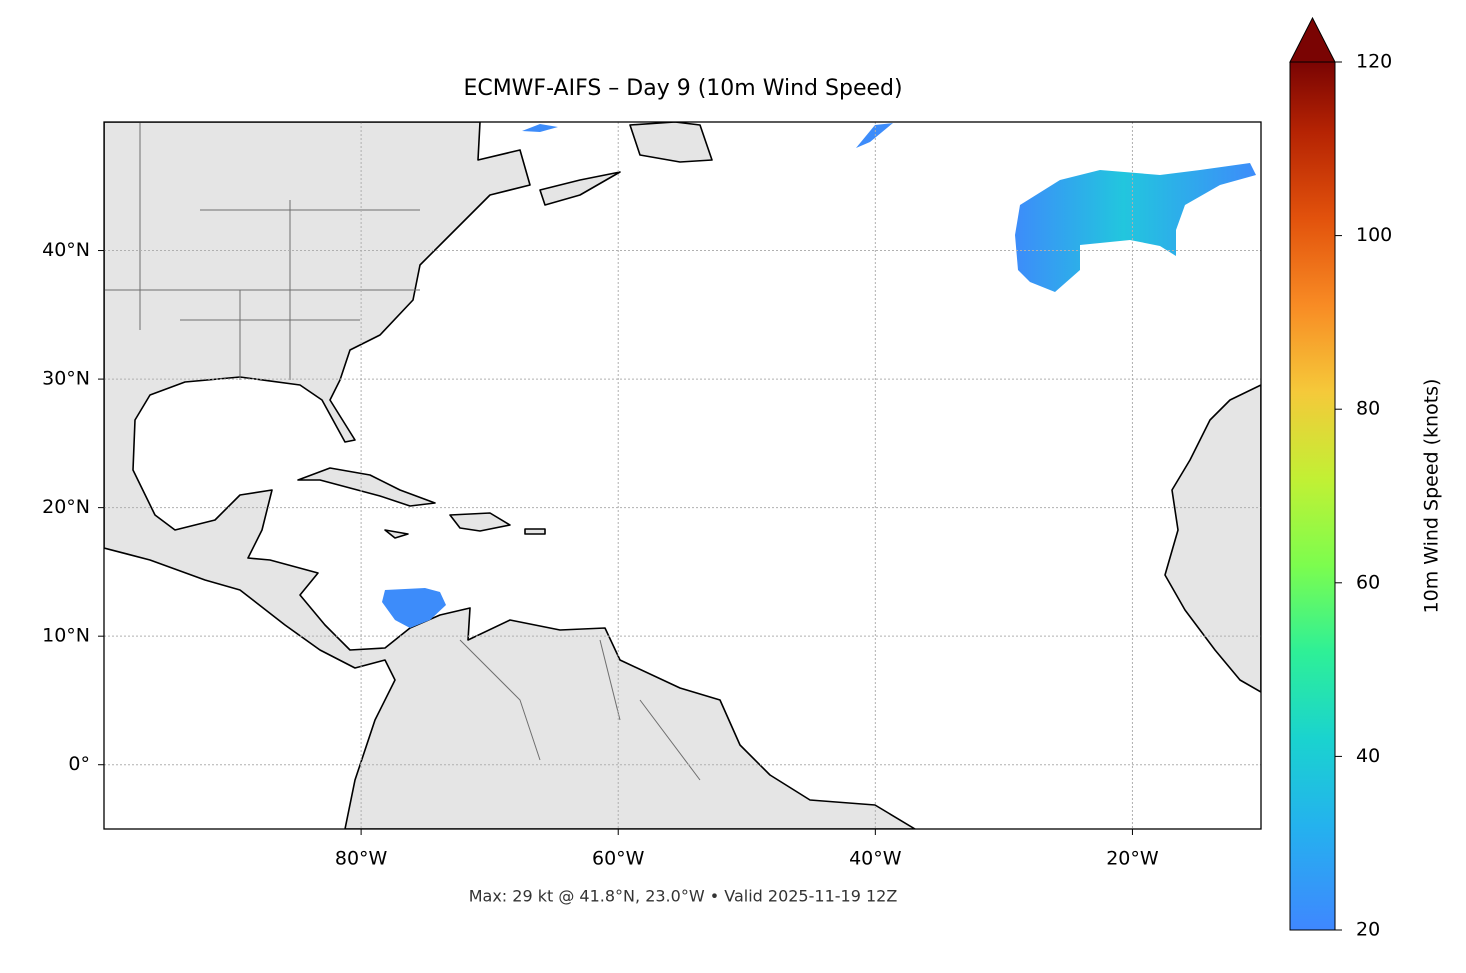 The width and height of the screenshot is (1466, 973). Describe the element at coordinates (1212, 538) in the screenshot. I see `africa` at that location.